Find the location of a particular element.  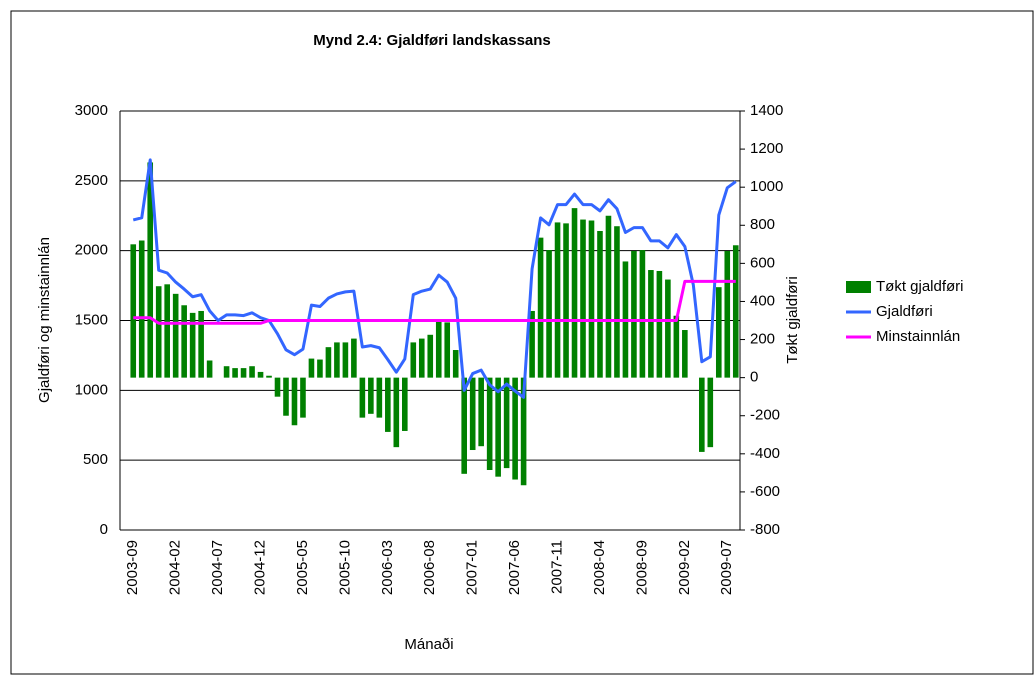

x-tick-label: 2009-02 is located at coordinates (684, 567).